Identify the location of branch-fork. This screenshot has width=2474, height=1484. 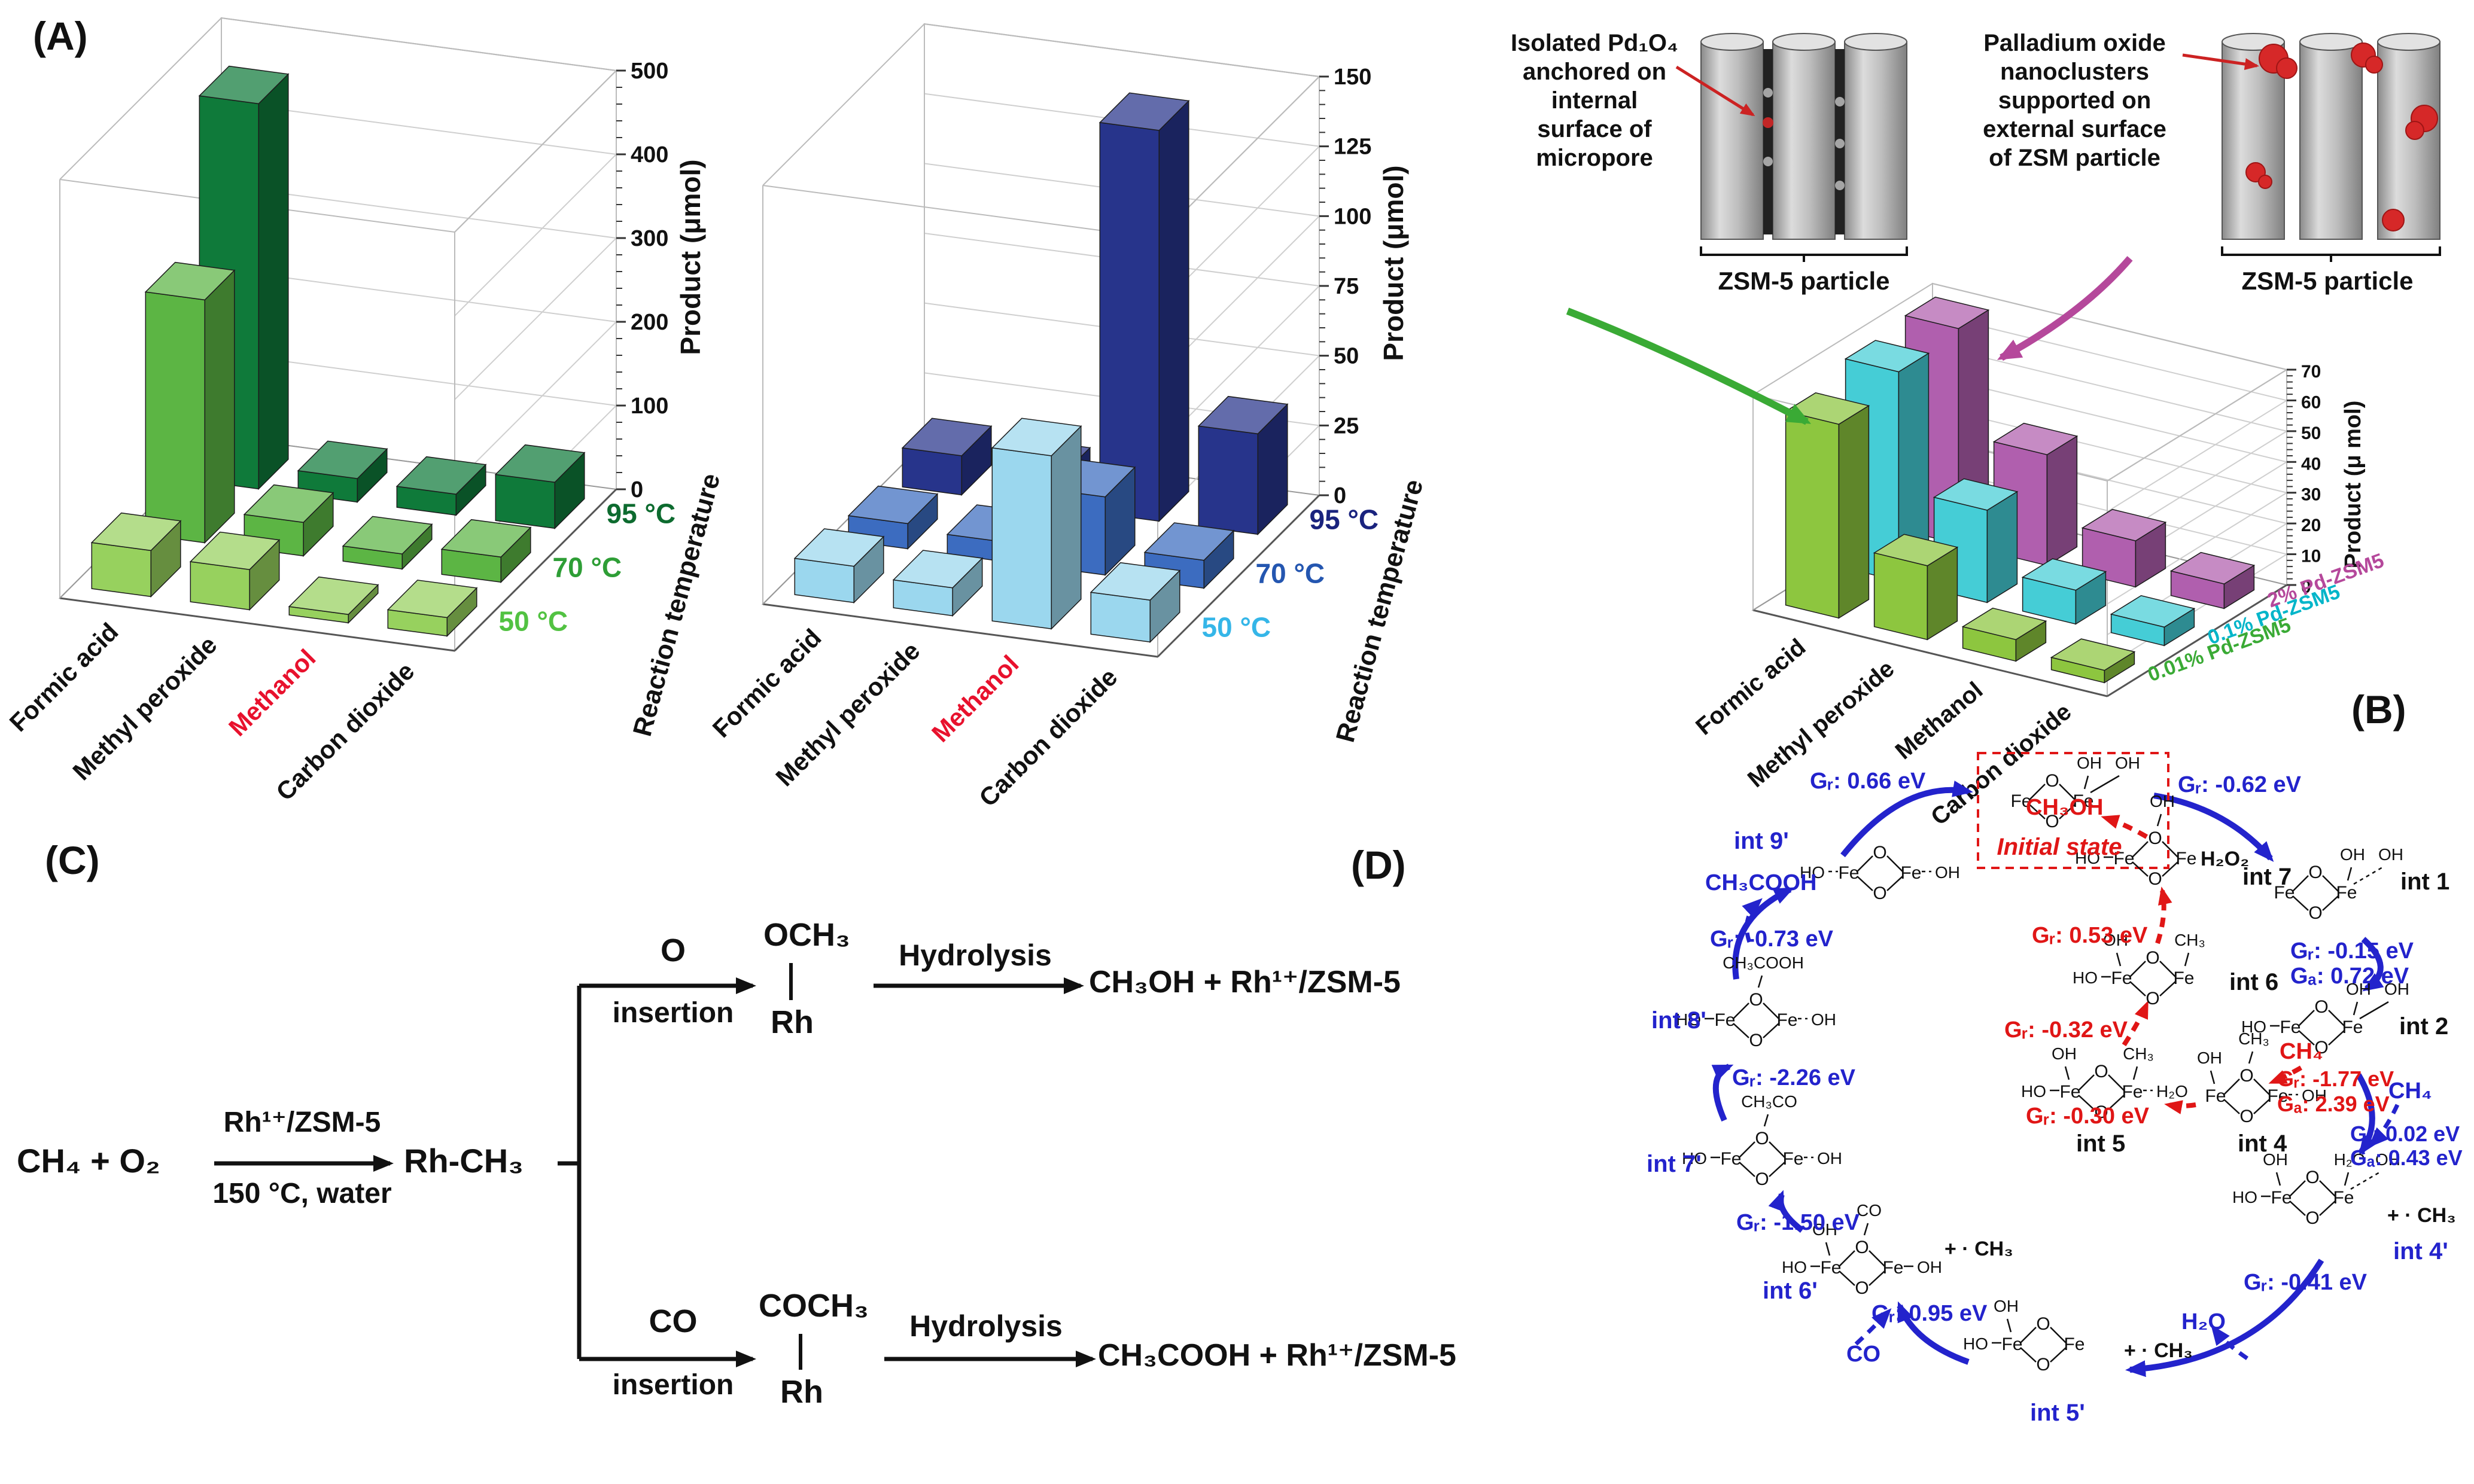
(570, 1172).